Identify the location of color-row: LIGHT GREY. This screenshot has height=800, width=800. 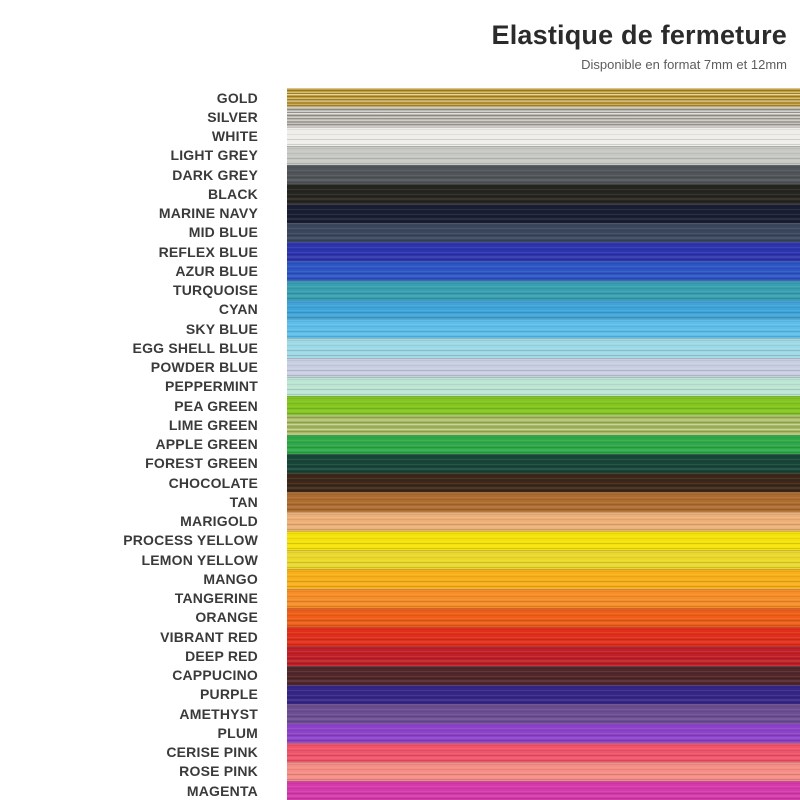
(400, 155).